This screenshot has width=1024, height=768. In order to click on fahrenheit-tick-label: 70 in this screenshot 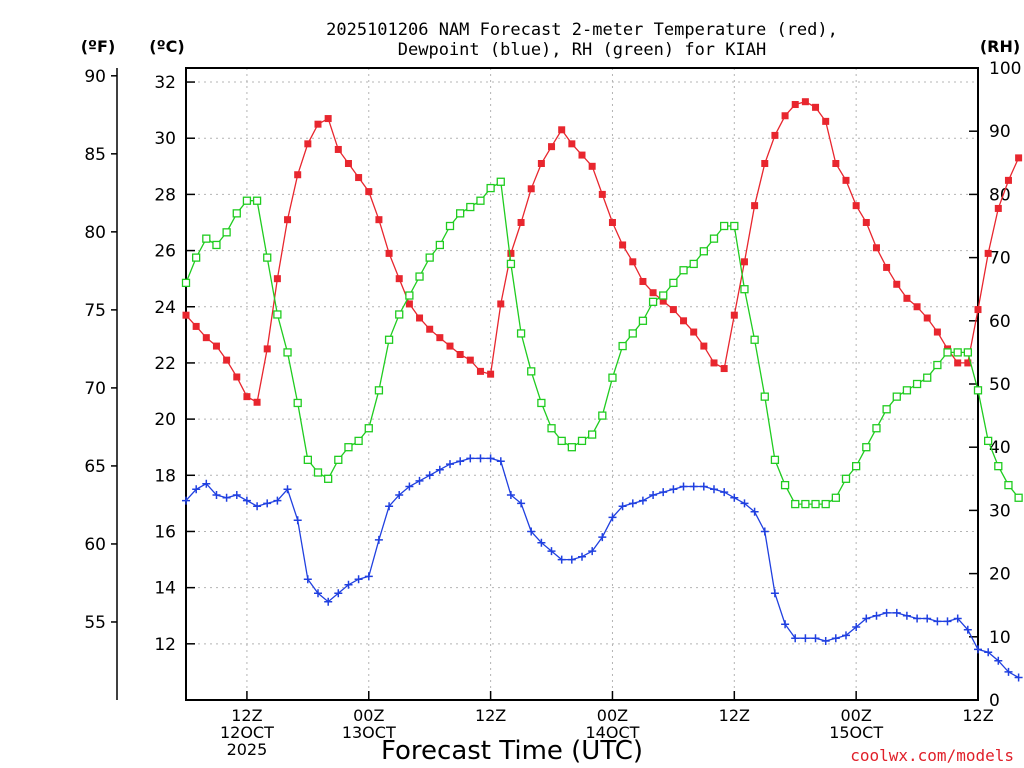, I will do `click(95, 389)`.